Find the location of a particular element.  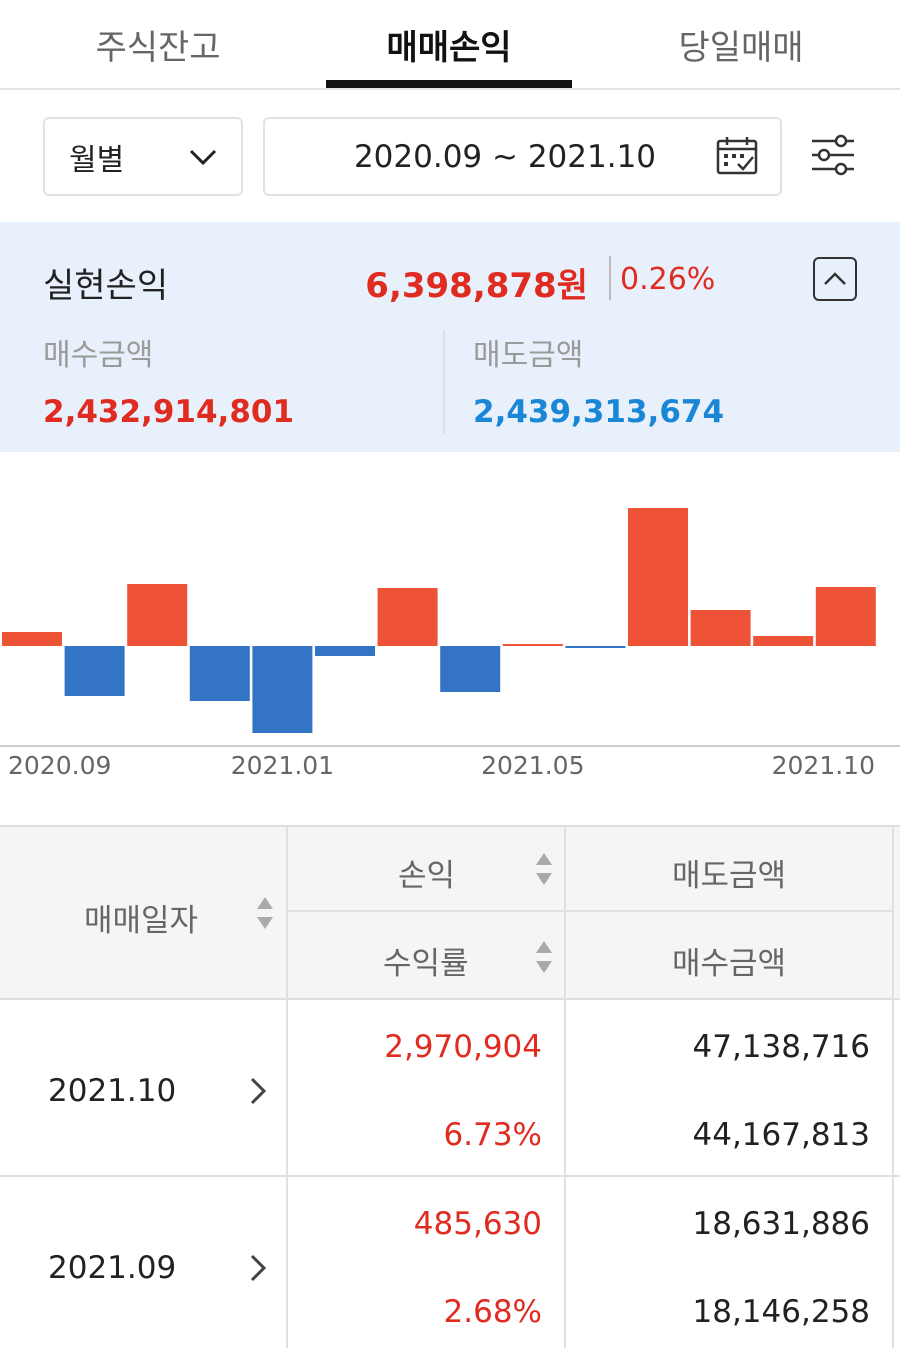

chart-bar-2021.08 is located at coordinates (720, 628).